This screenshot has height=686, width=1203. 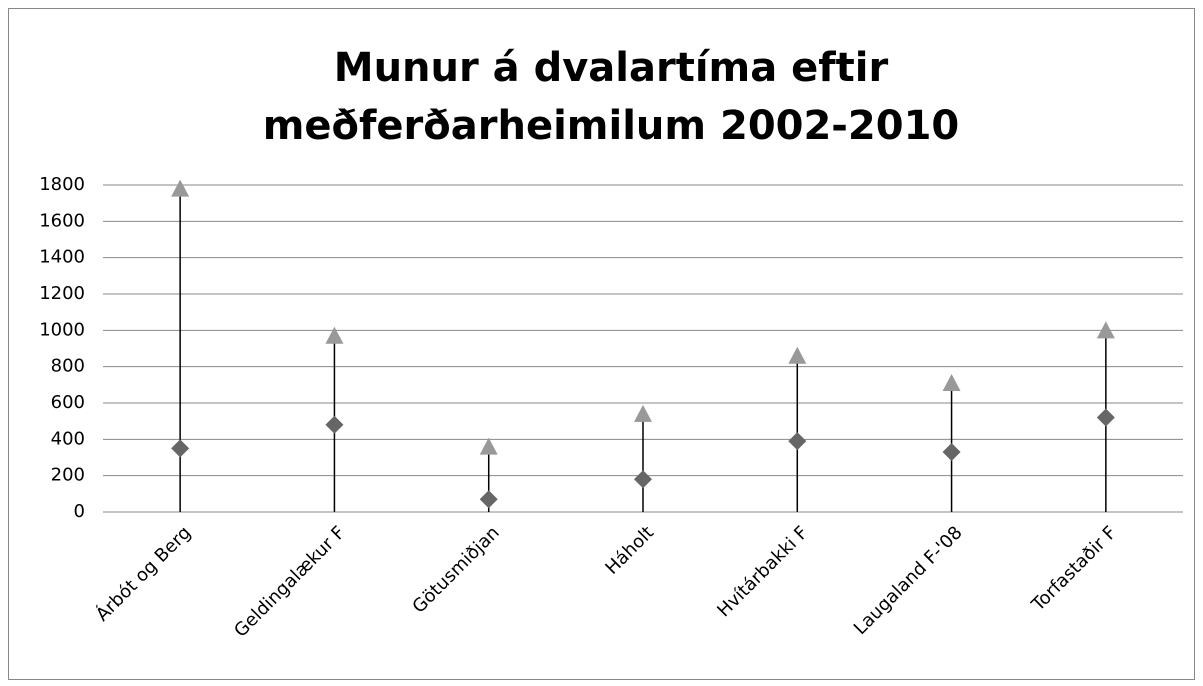 I want to click on chart-title: Munur á dvalartíma eftir, so click(x=611, y=68).